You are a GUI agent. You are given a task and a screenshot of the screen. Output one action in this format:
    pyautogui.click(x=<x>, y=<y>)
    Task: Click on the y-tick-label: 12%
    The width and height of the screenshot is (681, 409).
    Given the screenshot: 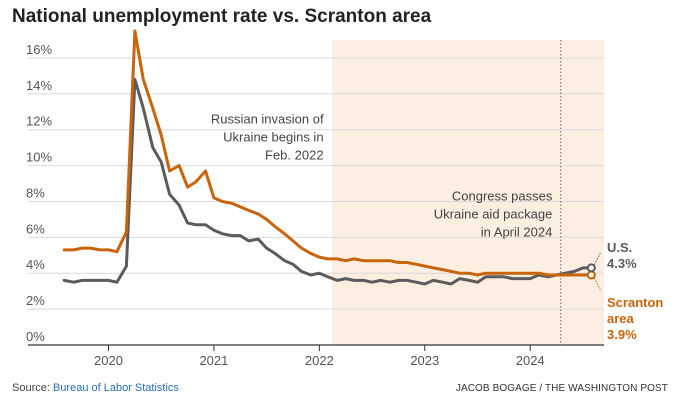 What is the action you would take?
    pyautogui.click(x=39, y=121)
    